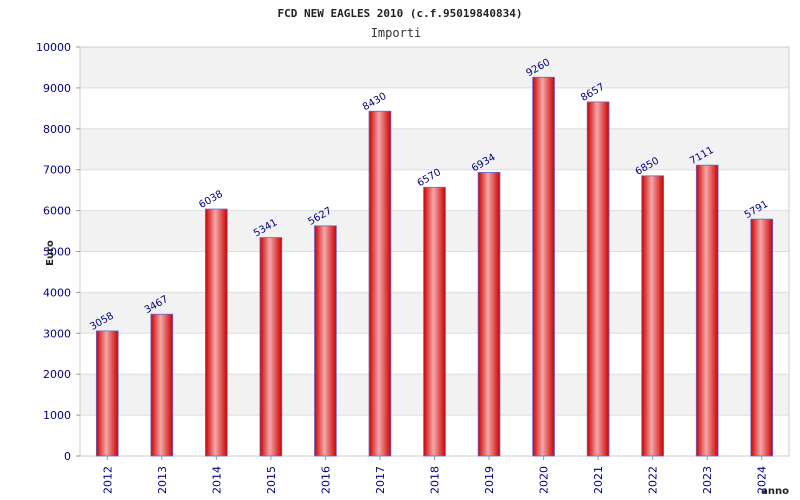 This screenshot has width=800, height=500. I want to click on y-tick-label: 5000, so click(57, 252).